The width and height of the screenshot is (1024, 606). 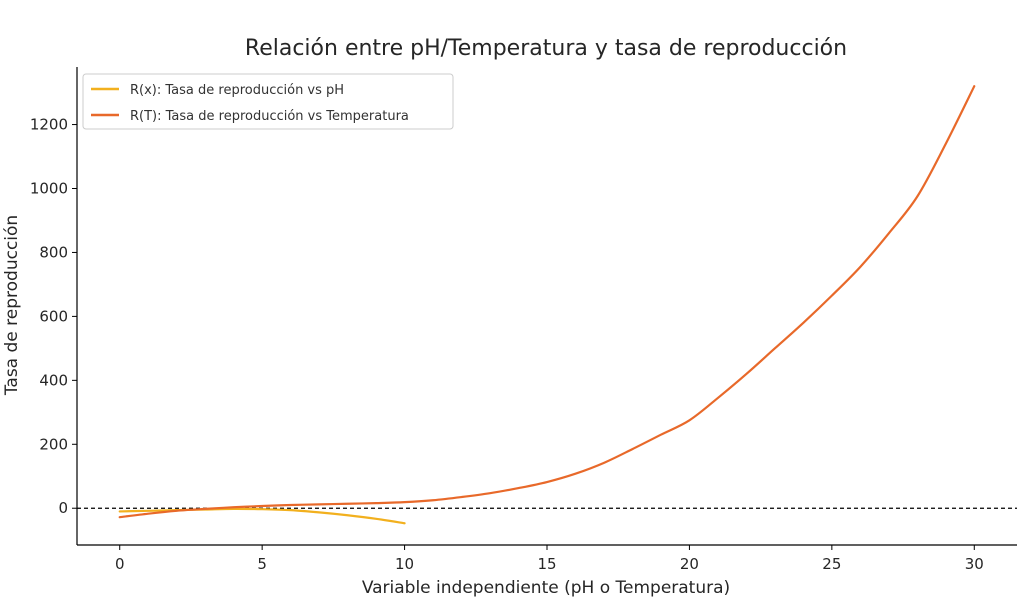 What do you see at coordinates (262, 516) in the screenshot?
I see `series-line-ph` at bounding box center [262, 516].